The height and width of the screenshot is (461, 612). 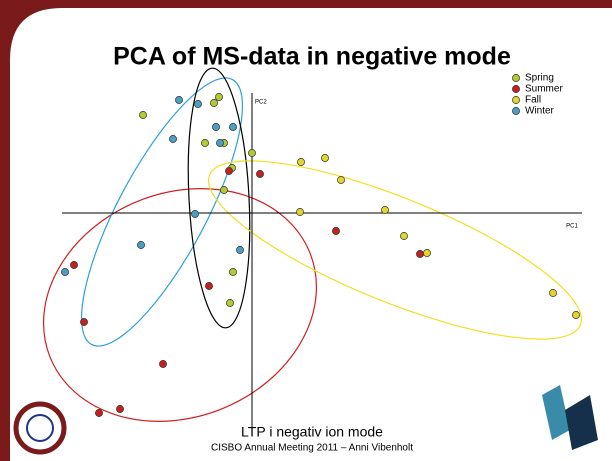 I want to click on logo-crown, so click(x=40, y=428).